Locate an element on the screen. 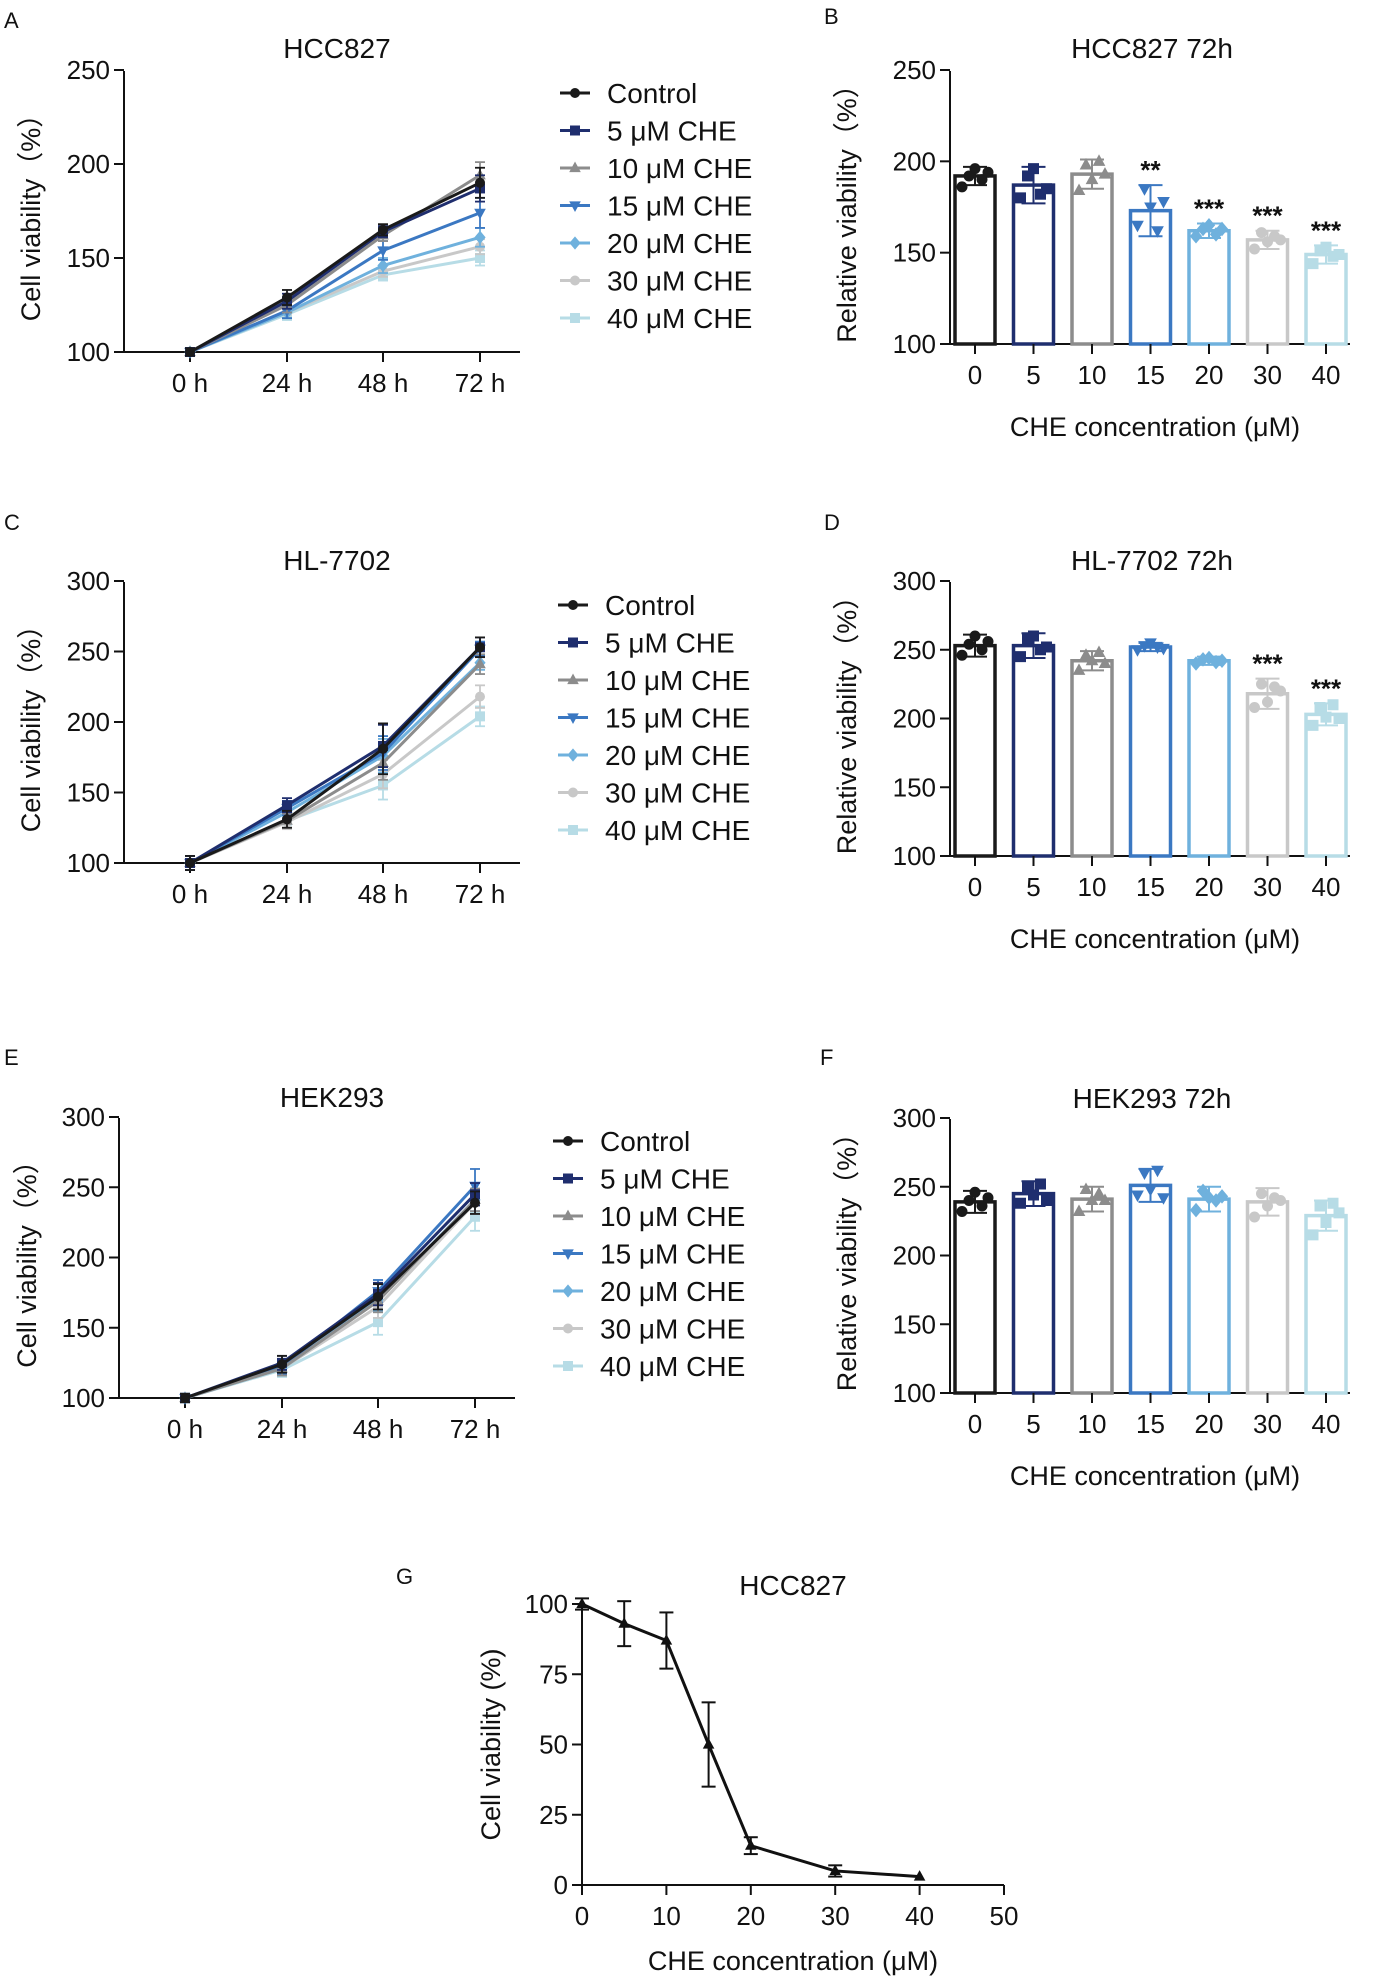 Image resolution: width=1381 pixels, height=1980 pixels. x-tick-label: 50 is located at coordinates (1004, 1916).